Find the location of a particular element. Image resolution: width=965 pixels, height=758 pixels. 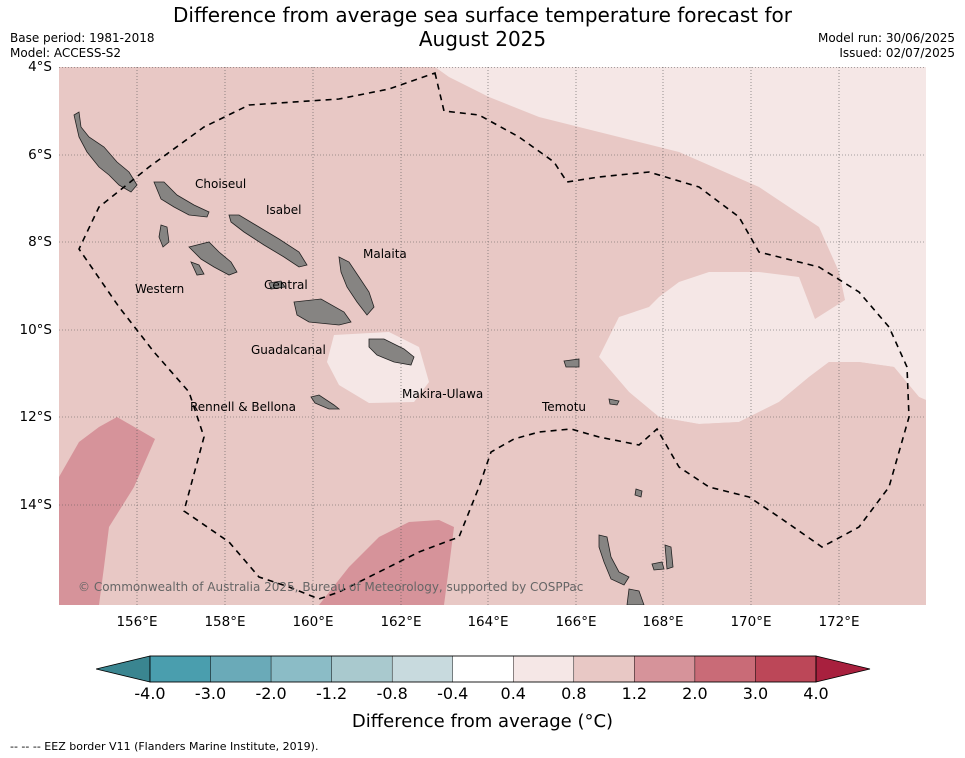

place-makira-ulawa: Makira-Ulawa is located at coordinates (443, 394).